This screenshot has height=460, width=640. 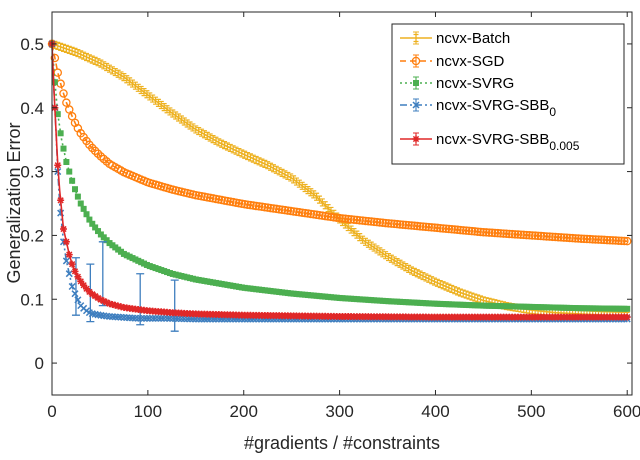 I want to click on x-tick-label: 500, so click(x=531, y=411).